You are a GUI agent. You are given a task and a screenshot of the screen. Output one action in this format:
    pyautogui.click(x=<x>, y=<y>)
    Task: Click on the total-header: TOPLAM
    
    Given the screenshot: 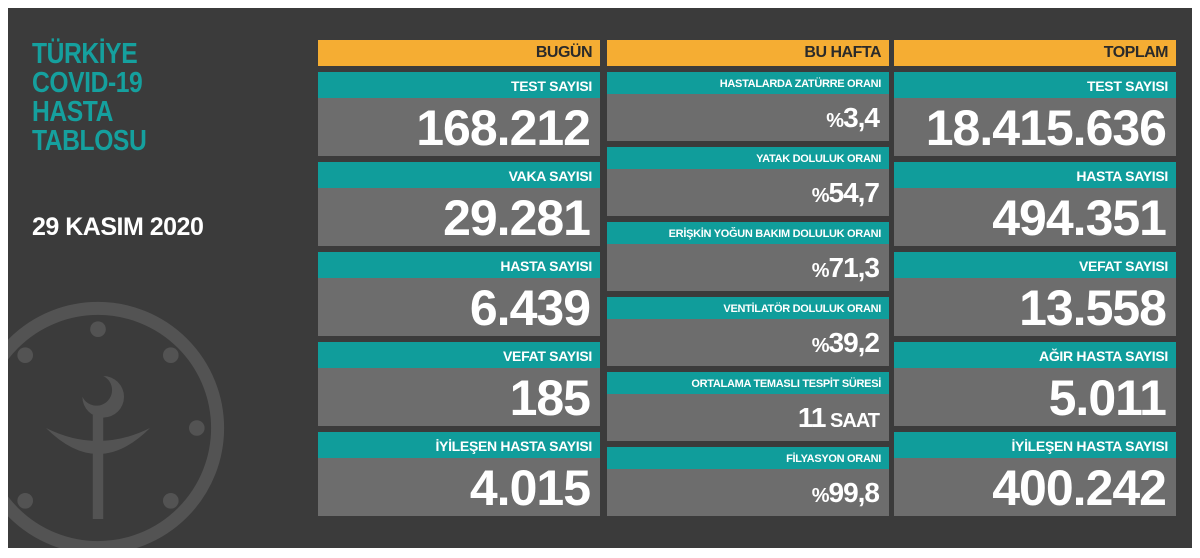 What is the action you would take?
    pyautogui.click(x=1035, y=53)
    